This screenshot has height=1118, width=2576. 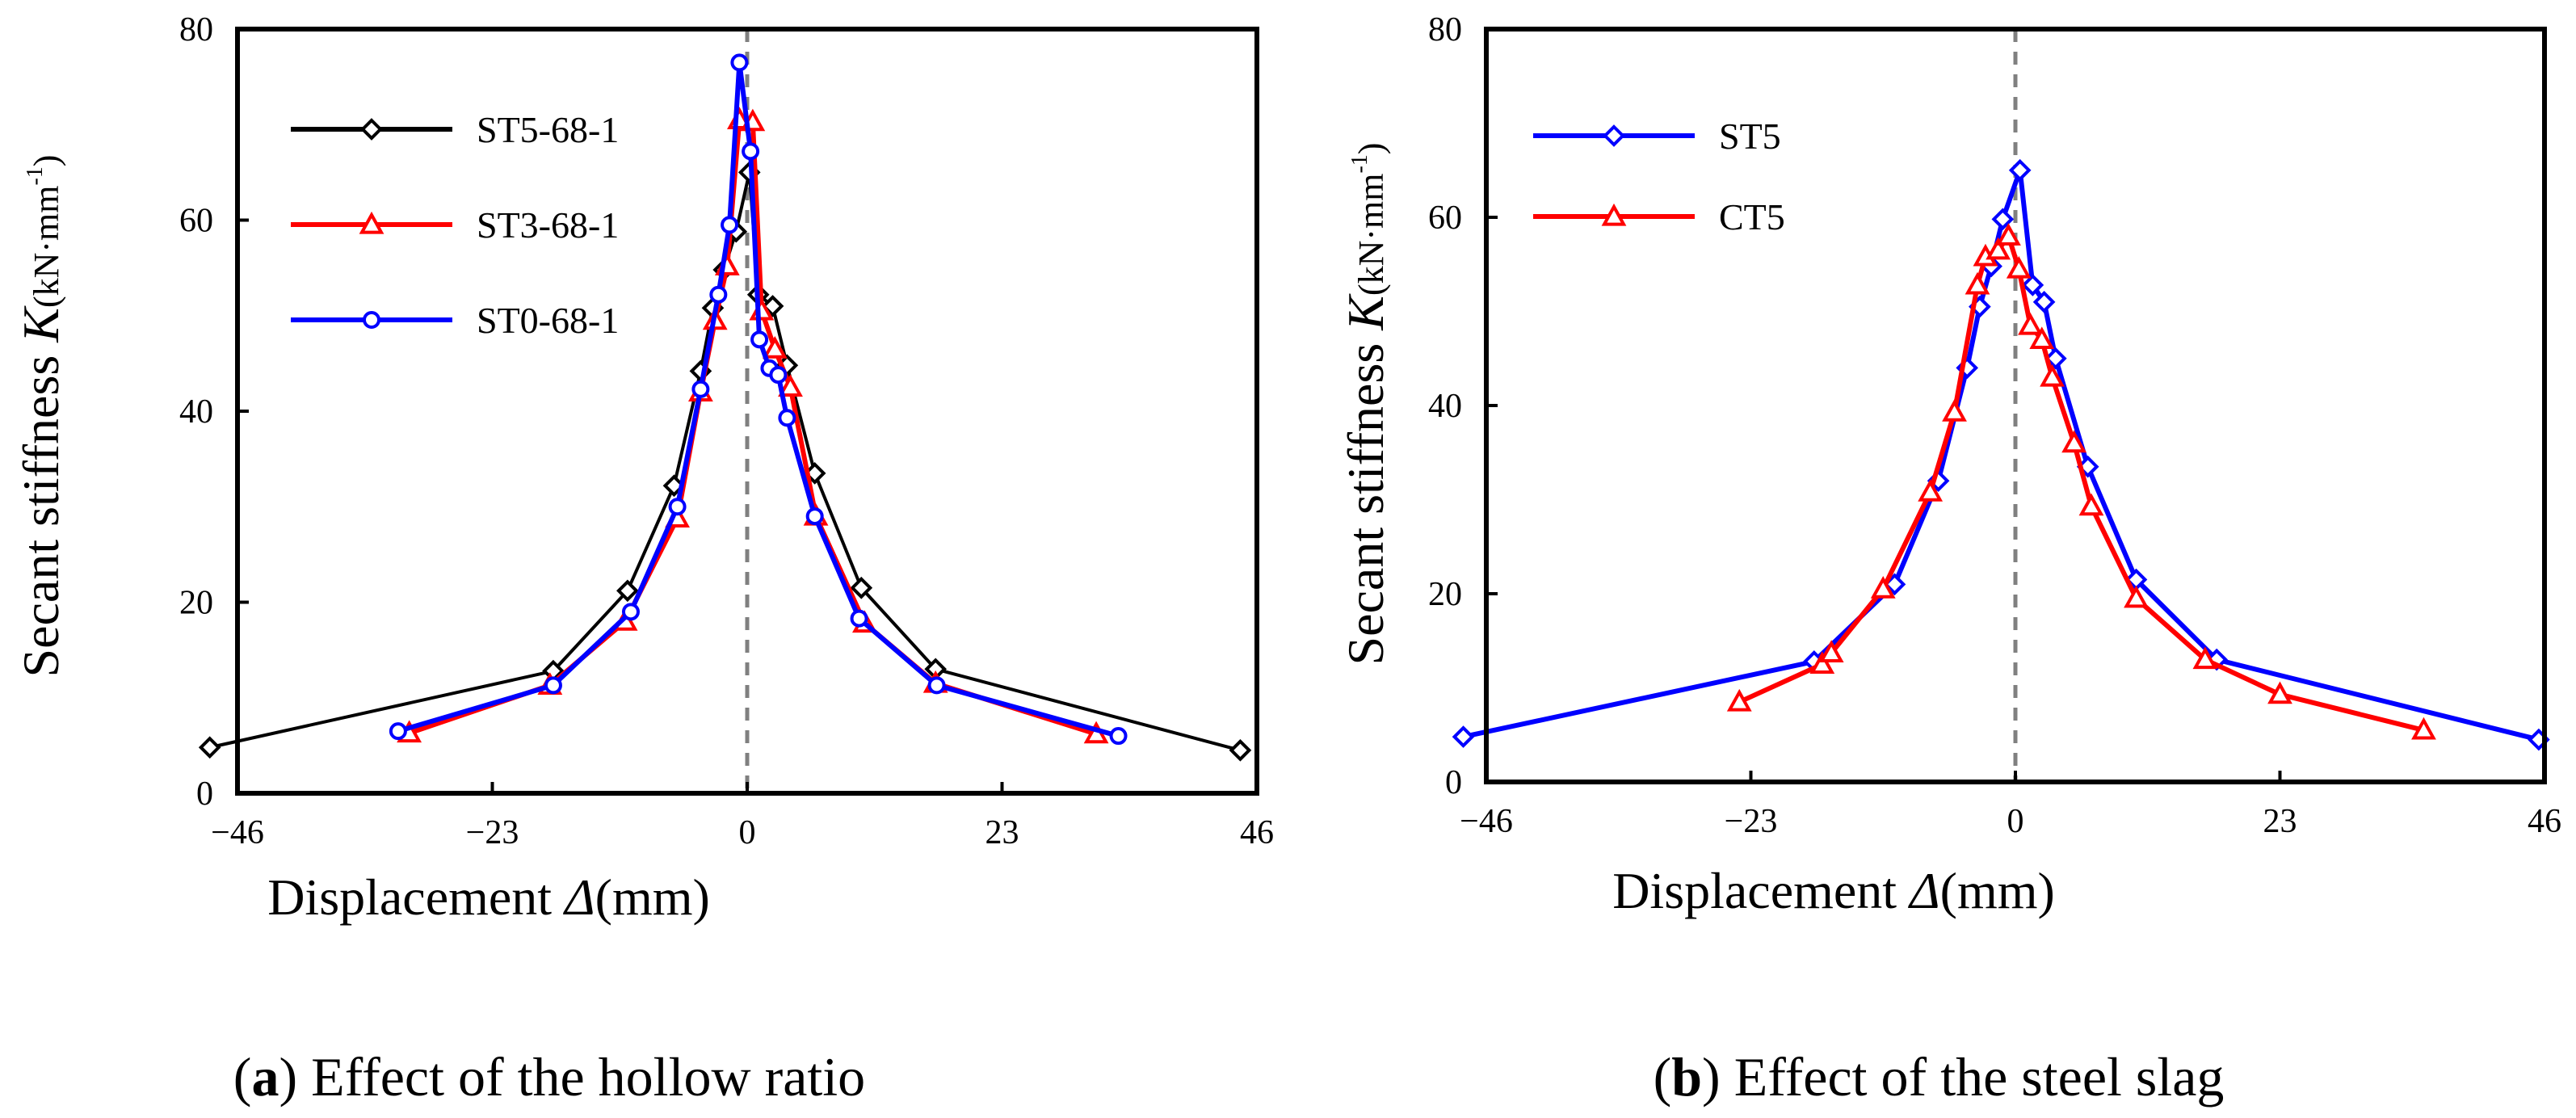 What do you see at coordinates (1614, 135) in the screenshot?
I see `panel-b-legend-st5-marker` at bounding box center [1614, 135].